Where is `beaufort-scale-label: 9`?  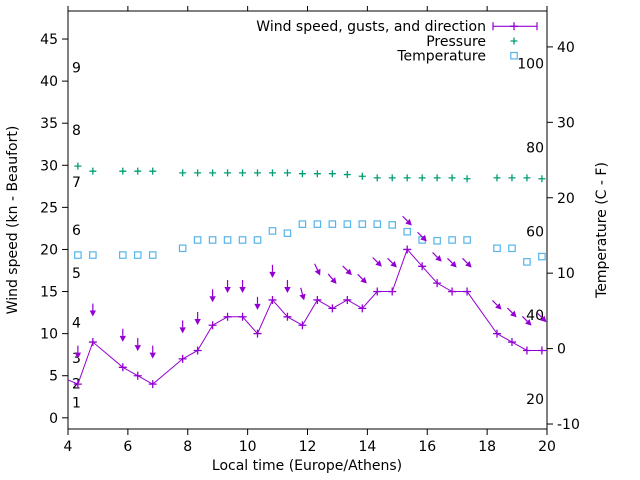
beaufort-scale-label: 9 is located at coordinates (76, 69).